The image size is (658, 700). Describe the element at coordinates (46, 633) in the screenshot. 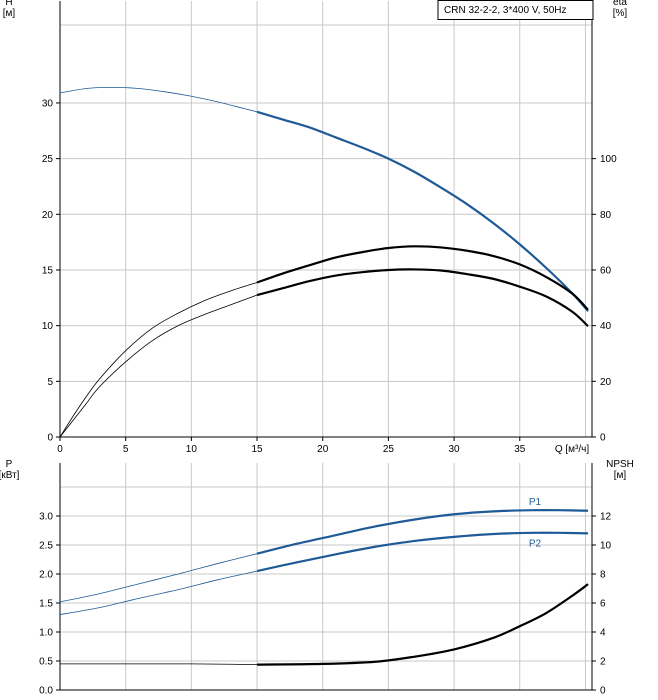

I see `y-tick-label-left: 1.0` at that location.